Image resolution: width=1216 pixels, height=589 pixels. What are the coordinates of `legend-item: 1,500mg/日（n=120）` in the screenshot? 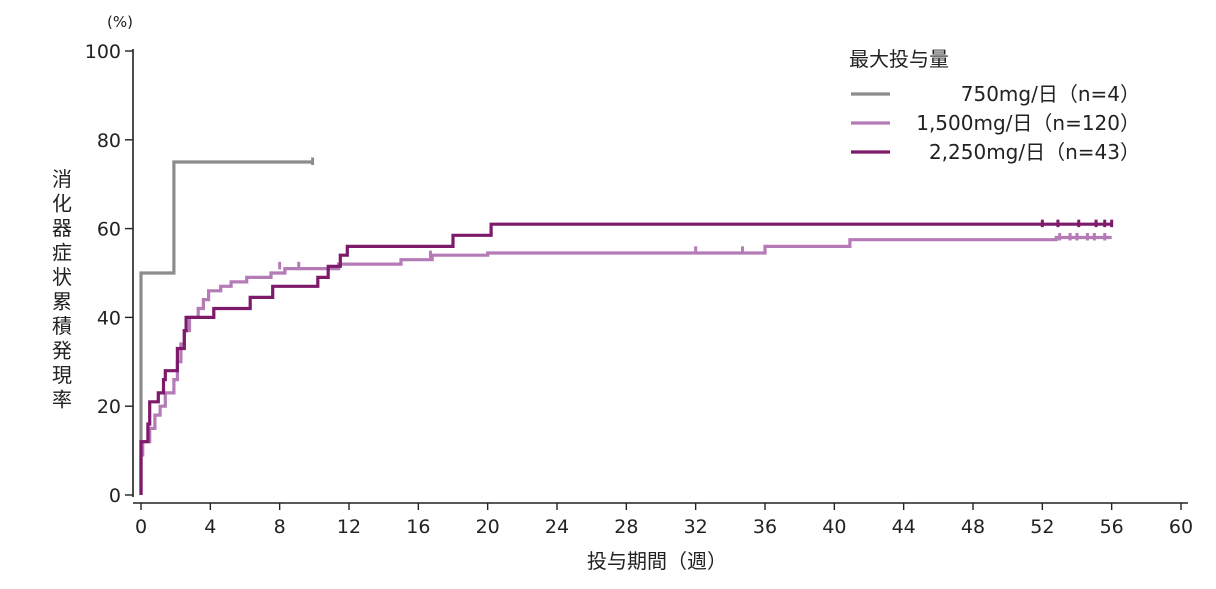 It's located at (995, 123).